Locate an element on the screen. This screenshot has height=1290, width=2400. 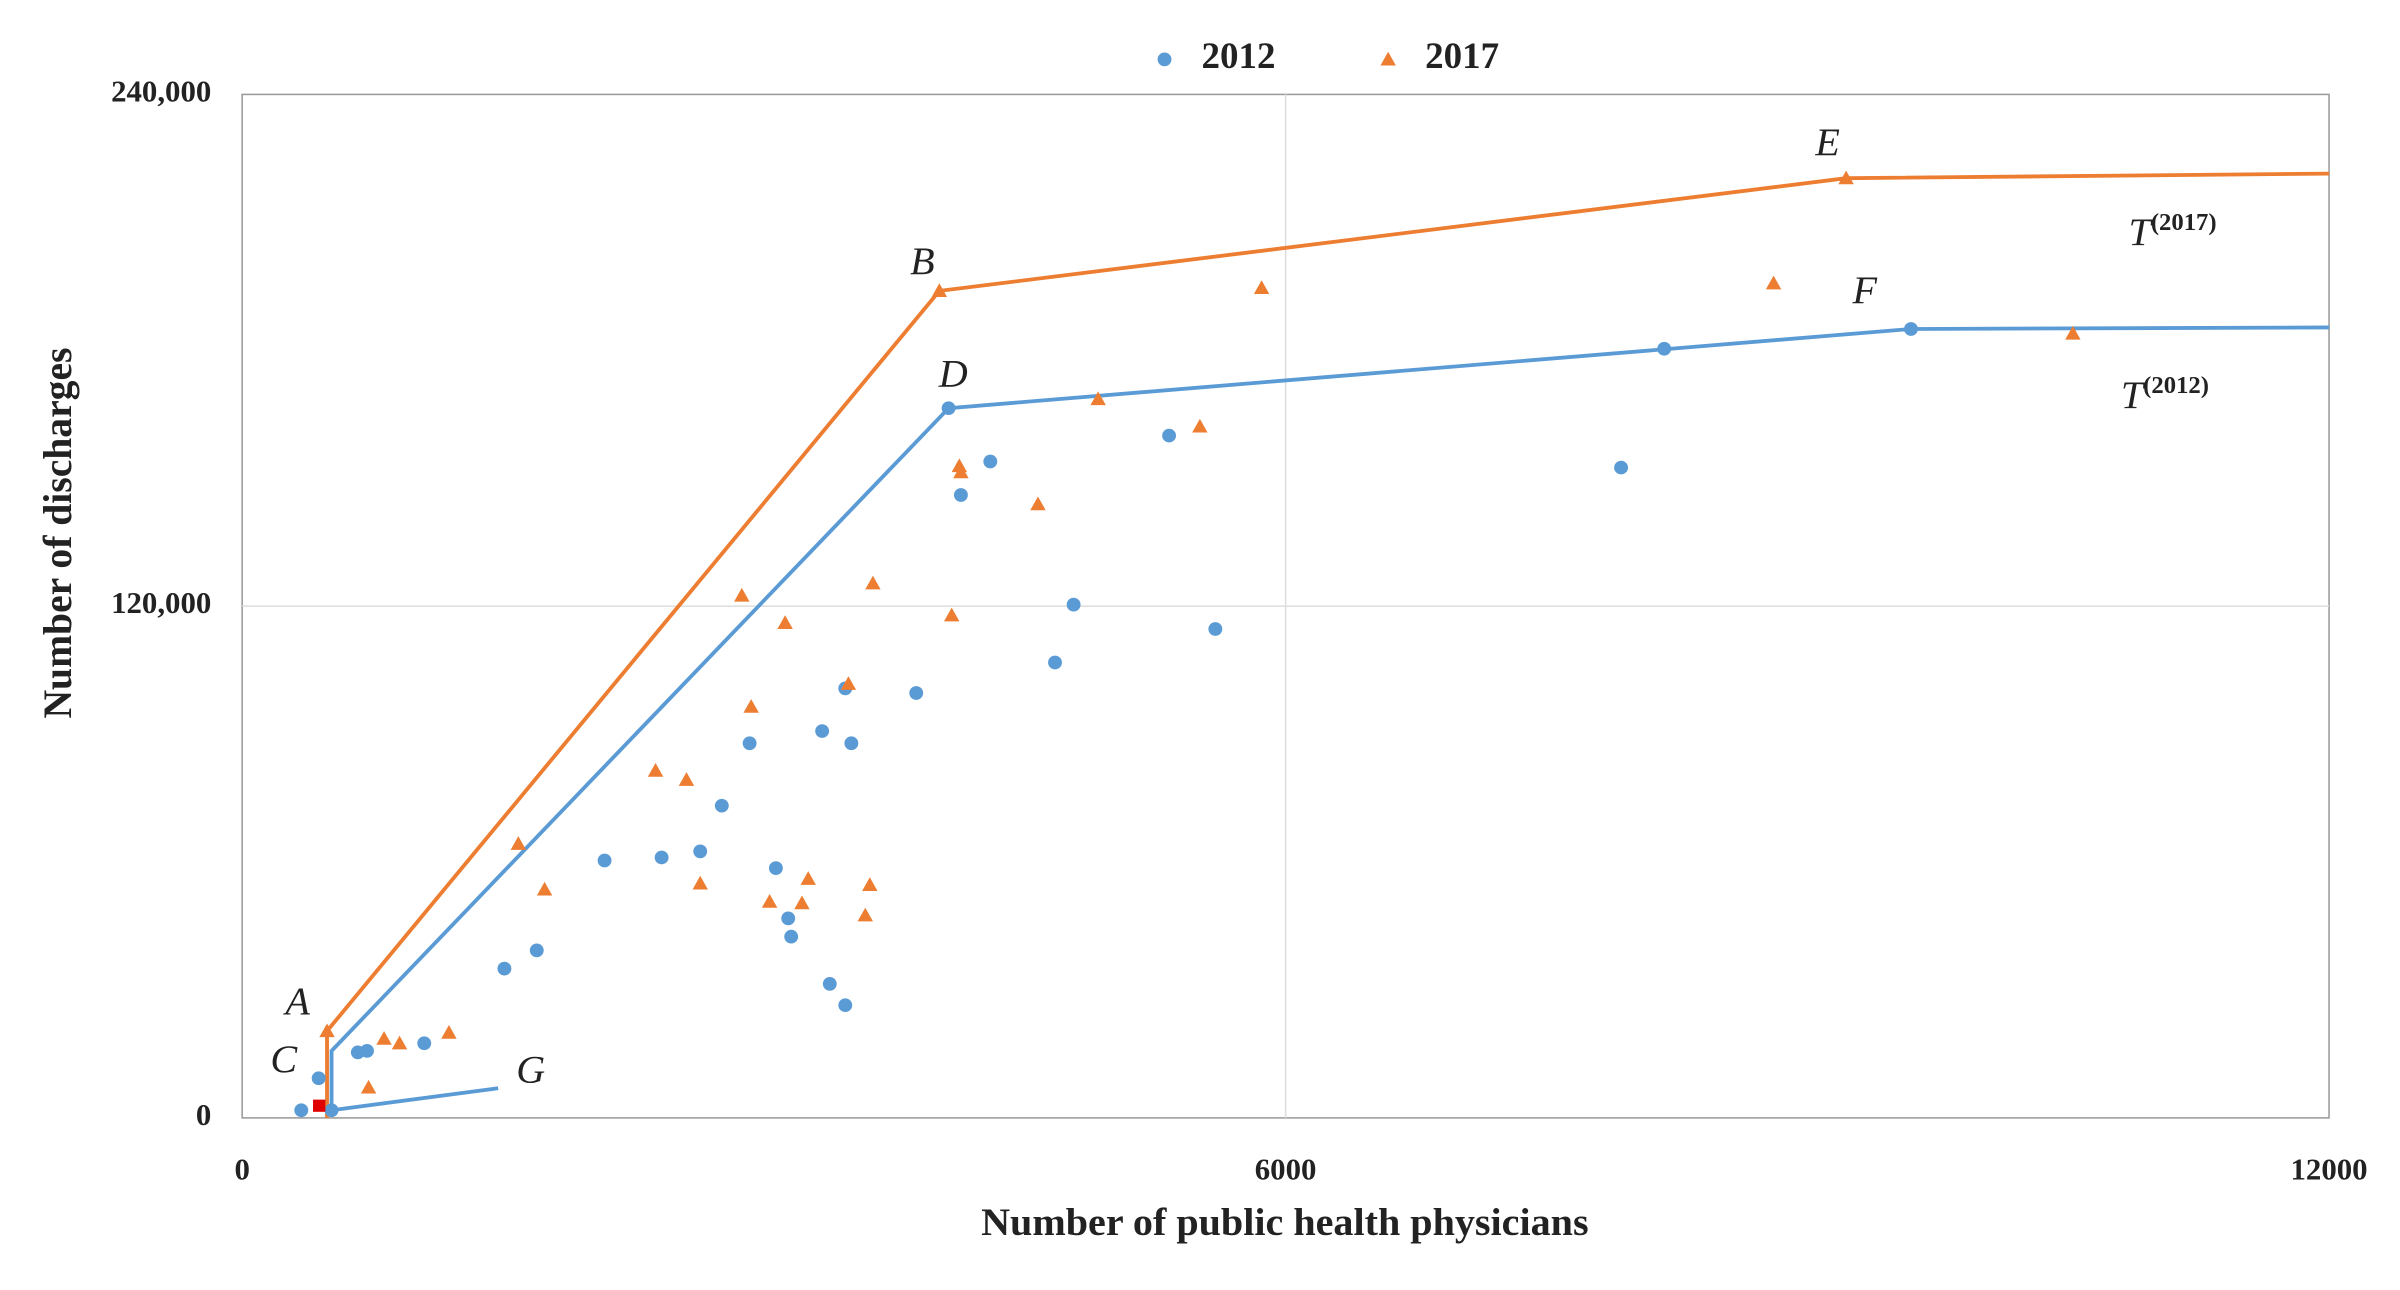
annotation-text: E is located at coordinates (1827, 142).